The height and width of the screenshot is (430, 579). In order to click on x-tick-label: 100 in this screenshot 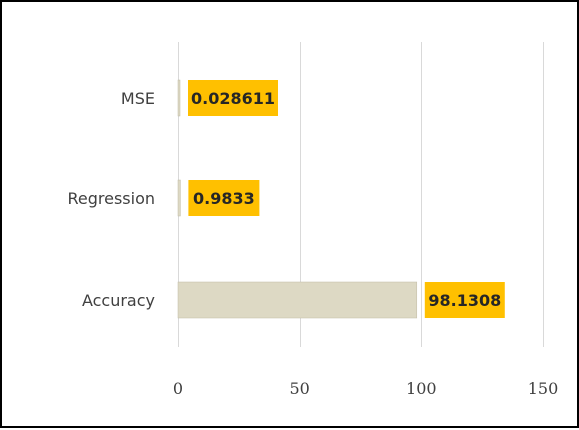, I will do `click(421, 388)`.